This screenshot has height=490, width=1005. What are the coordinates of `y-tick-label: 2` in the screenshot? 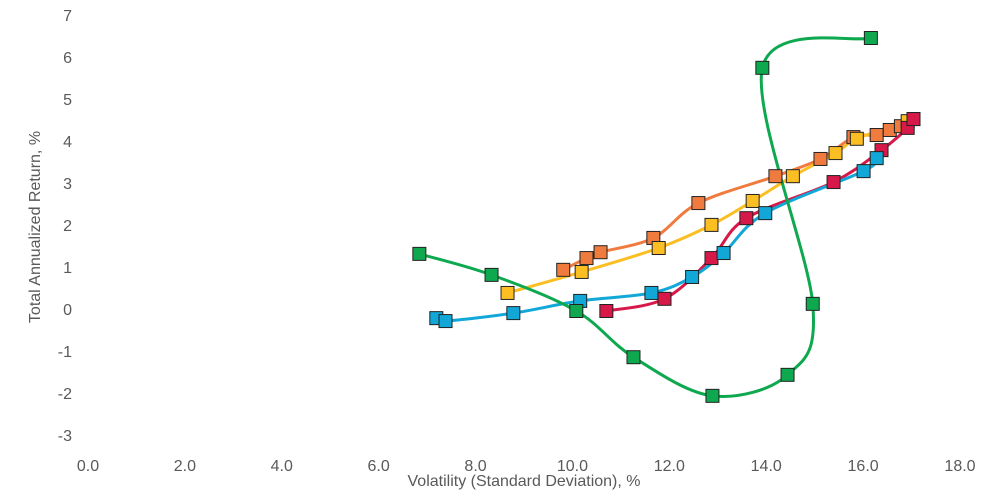 It's located at (67, 226).